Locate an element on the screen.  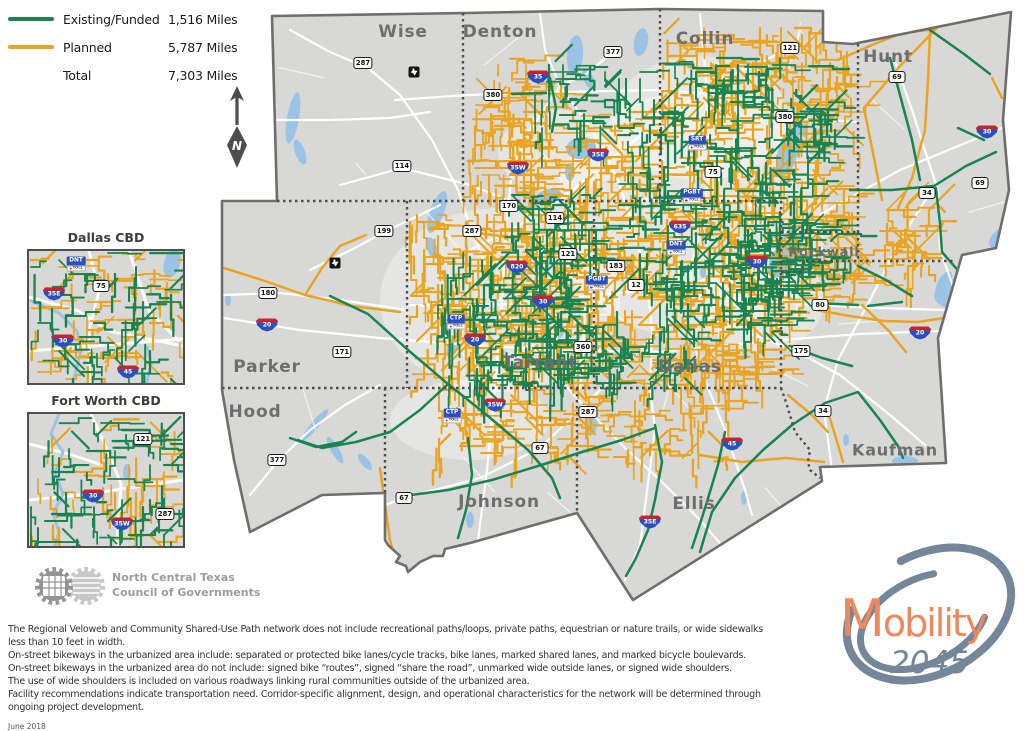
shield-75: 75 is located at coordinates (101, 286).